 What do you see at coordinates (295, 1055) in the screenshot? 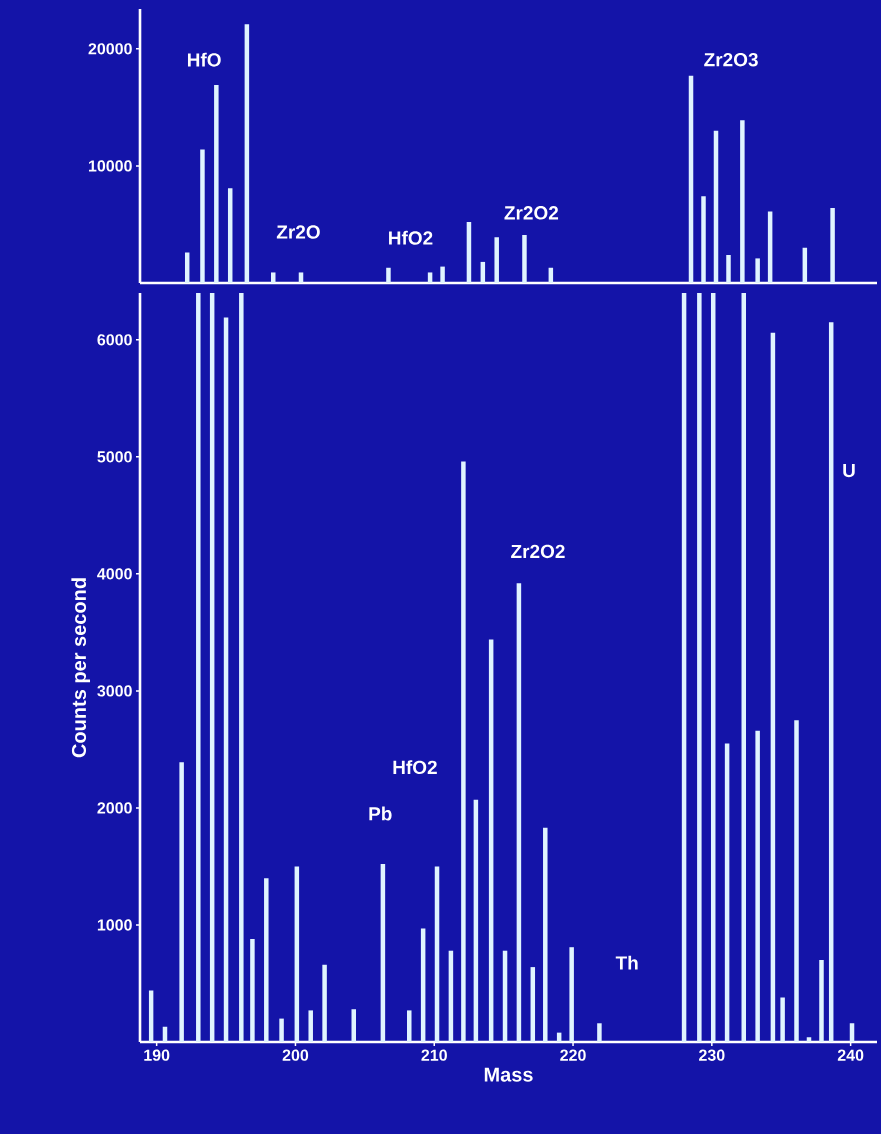
I see `x-tick-label: 200` at bounding box center [295, 1055].